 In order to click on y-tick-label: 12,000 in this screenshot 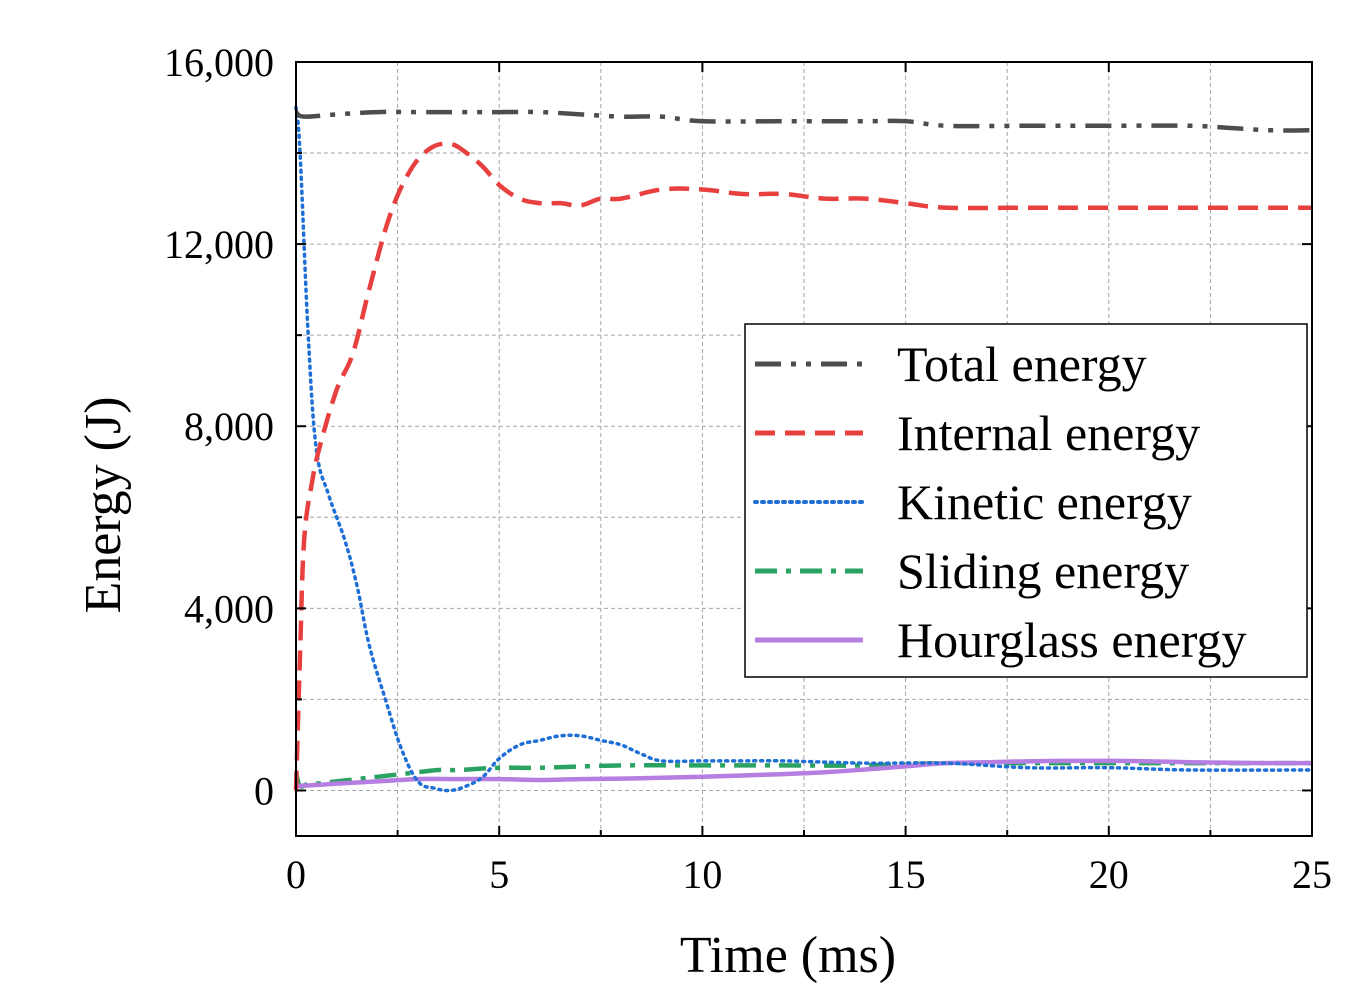, I will do `click(219, 244)`.